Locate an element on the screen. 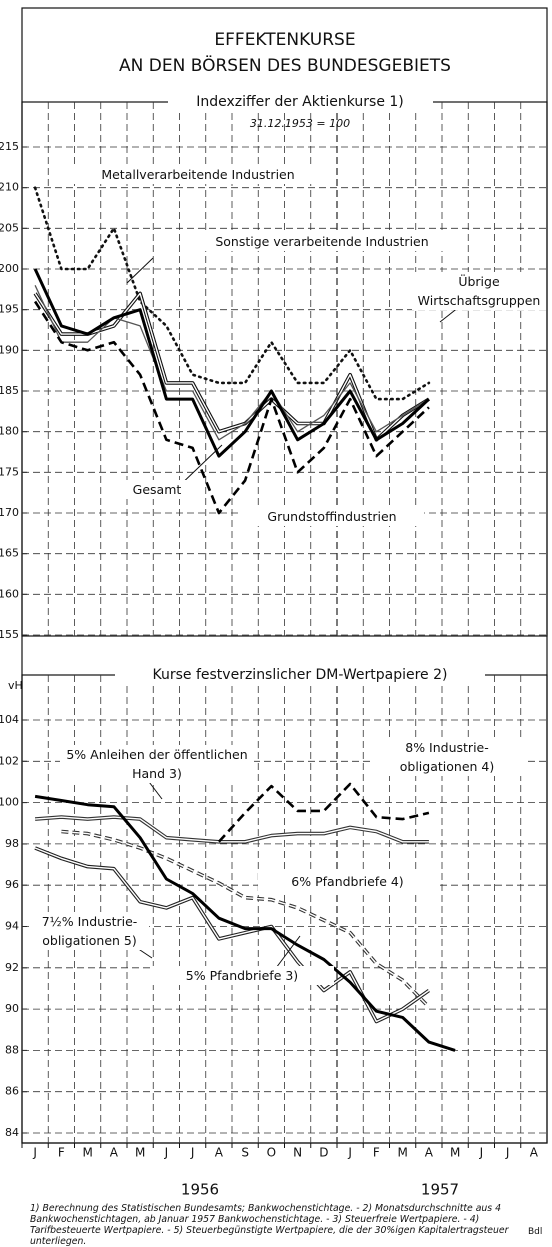 This screenshot has width=552, height=1247. year-label: 1957 is located at coordinates (440, 1190).